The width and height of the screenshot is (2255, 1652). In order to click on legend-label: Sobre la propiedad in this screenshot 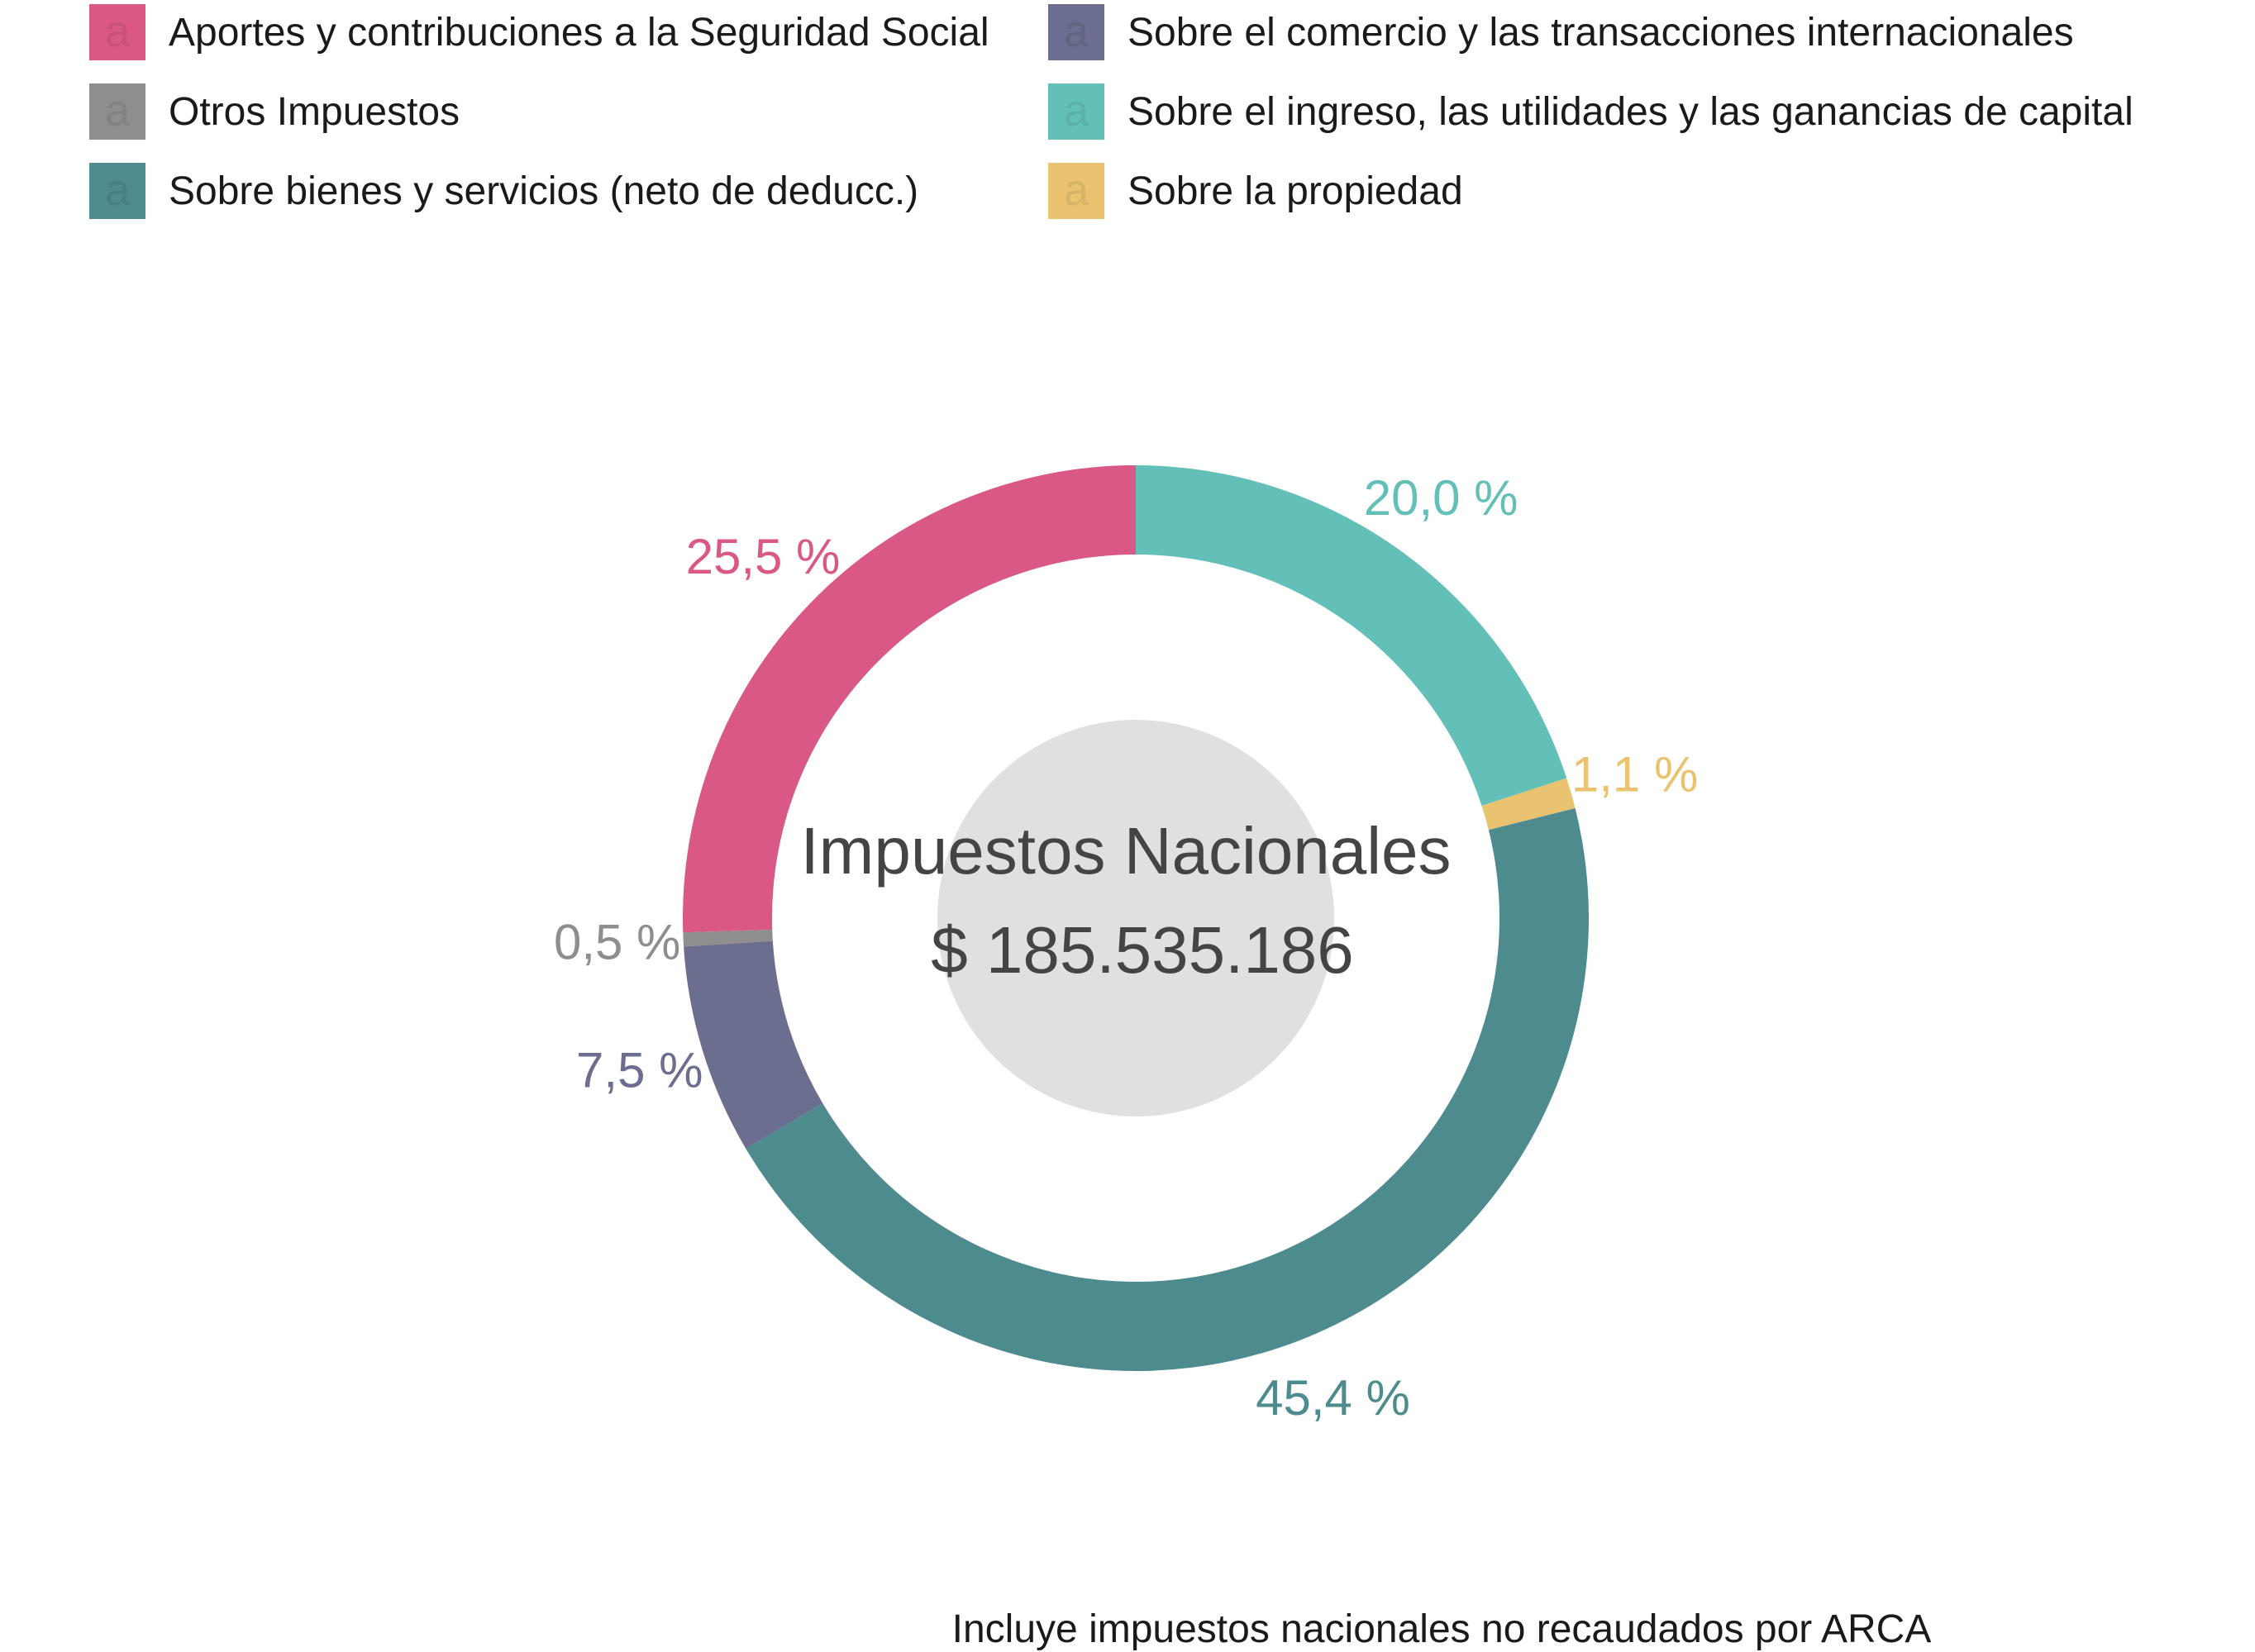, I will do `click(1295, 191)`.